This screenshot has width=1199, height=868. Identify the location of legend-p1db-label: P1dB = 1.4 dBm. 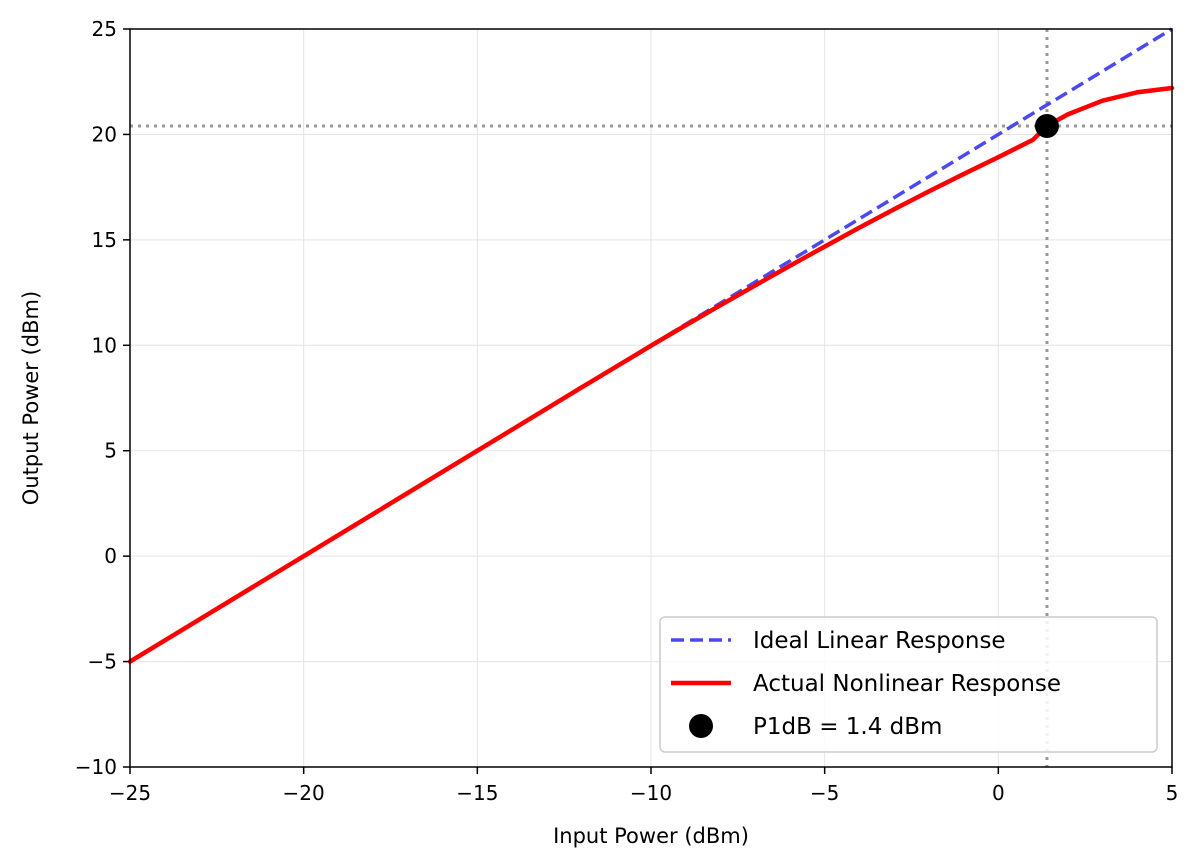
(847, 727).